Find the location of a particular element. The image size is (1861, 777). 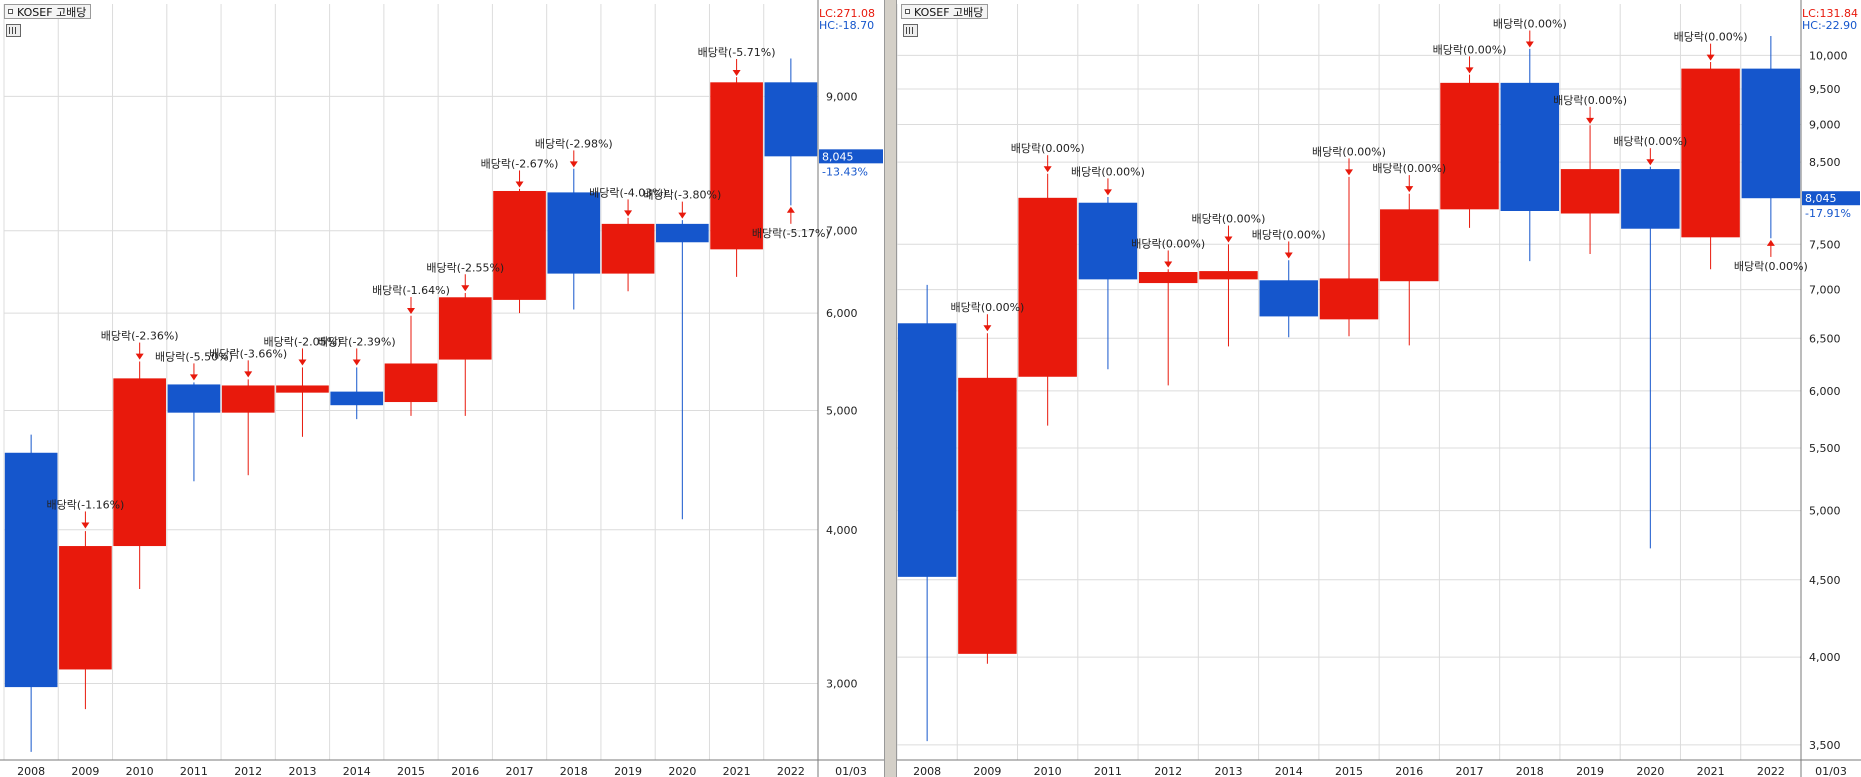

dividend-annotation-label: 배당락(-5.17%) is located at coordinates (791, 233).